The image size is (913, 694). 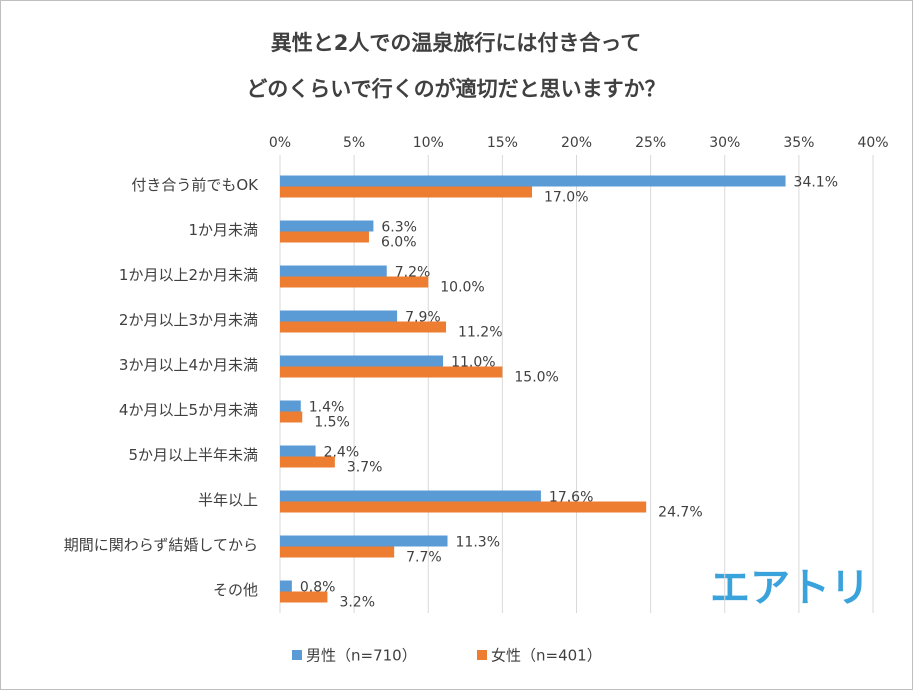 I want to click on y-tick-label: 5か月以上半年未満, so click(x=193, y=455).